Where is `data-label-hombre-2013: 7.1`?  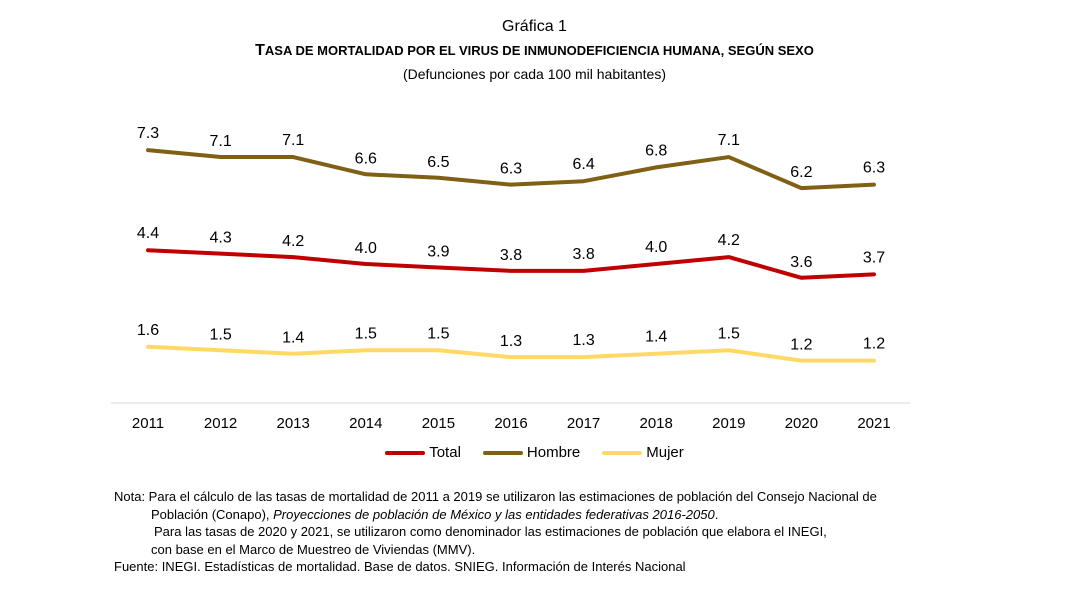
data-label-hombre-2013: 7.1 is located at coordinates (293, 140).